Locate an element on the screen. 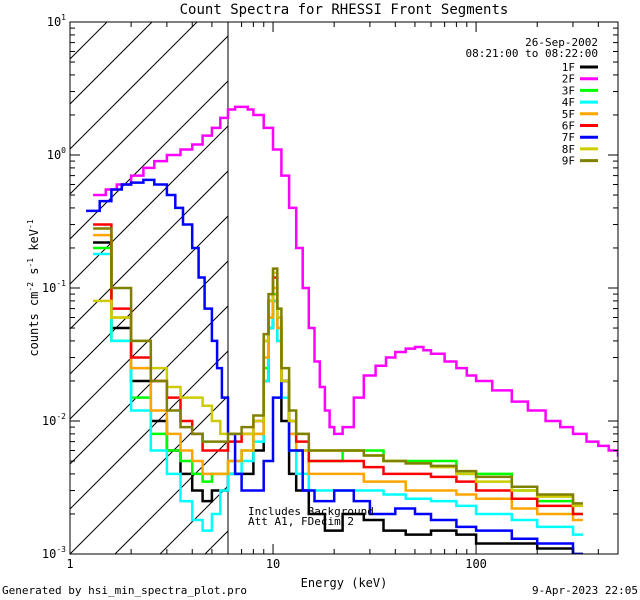 The height and width of the screenshot is (600, 640). legend-label-6F: 6F is located at coordinates (568, 126).